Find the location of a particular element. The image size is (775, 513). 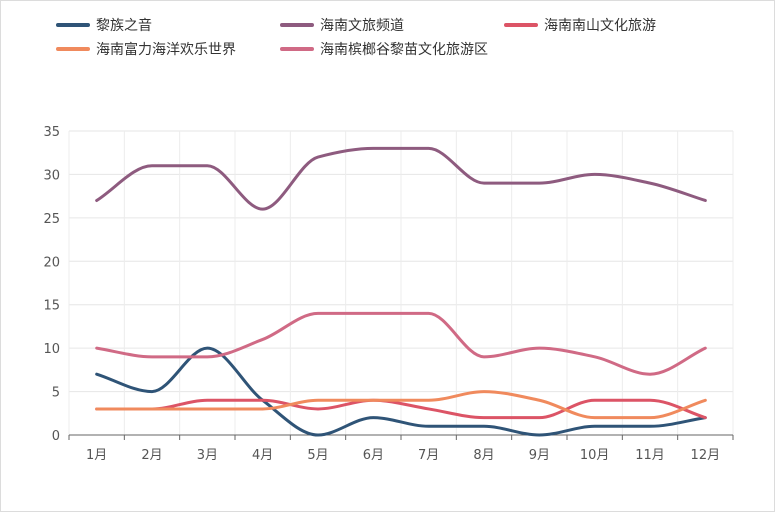

x-tick-label: 1月 is located at coordinates (96, 455).